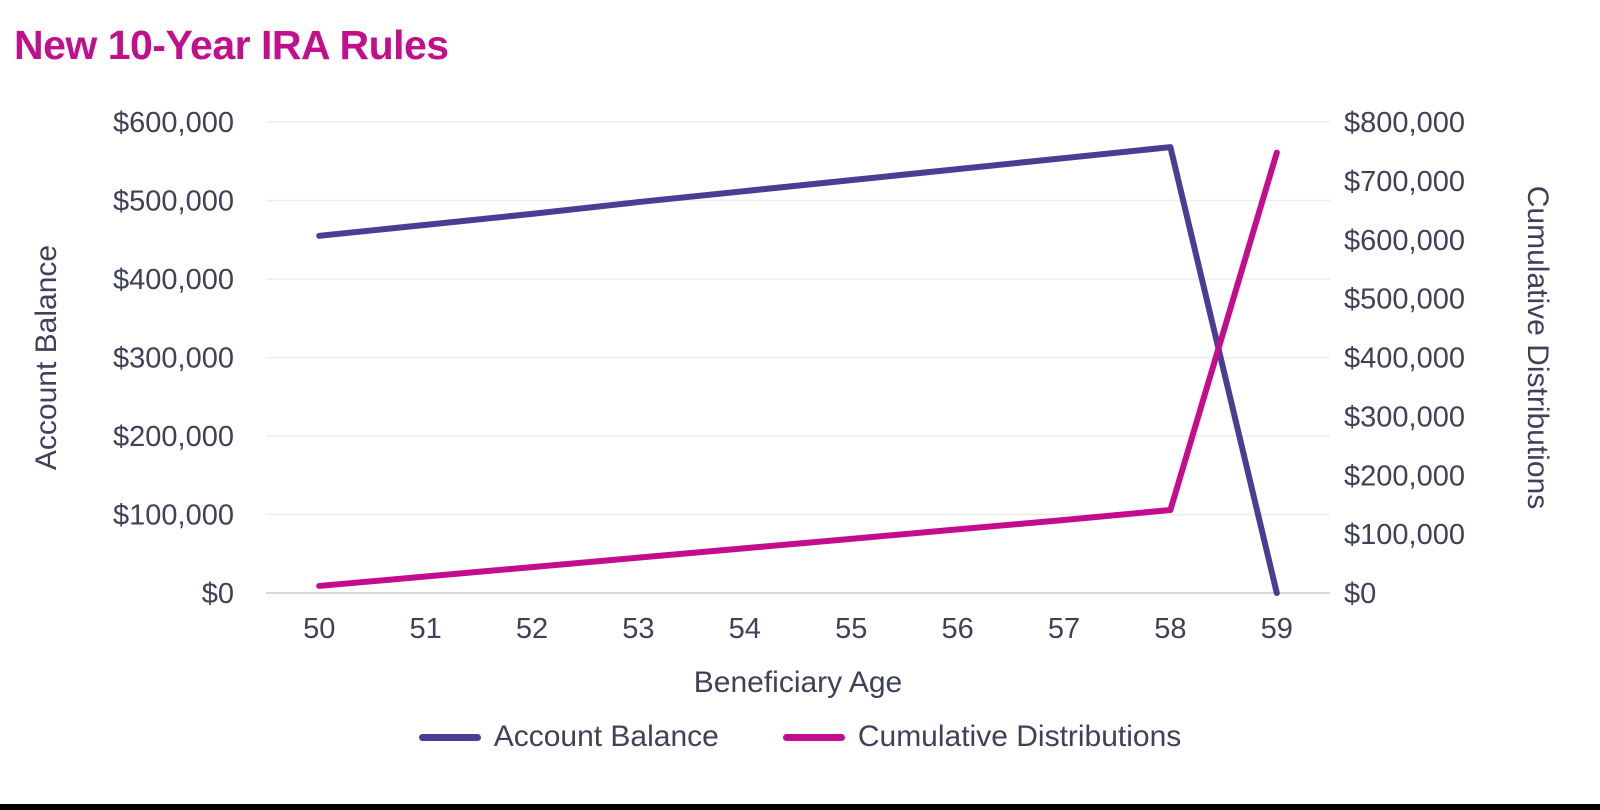  What do you see at coordinates (449, 737) in the screenshot?
I see `legend-line-swatch-account-balance` at bounding box center [449, 737].